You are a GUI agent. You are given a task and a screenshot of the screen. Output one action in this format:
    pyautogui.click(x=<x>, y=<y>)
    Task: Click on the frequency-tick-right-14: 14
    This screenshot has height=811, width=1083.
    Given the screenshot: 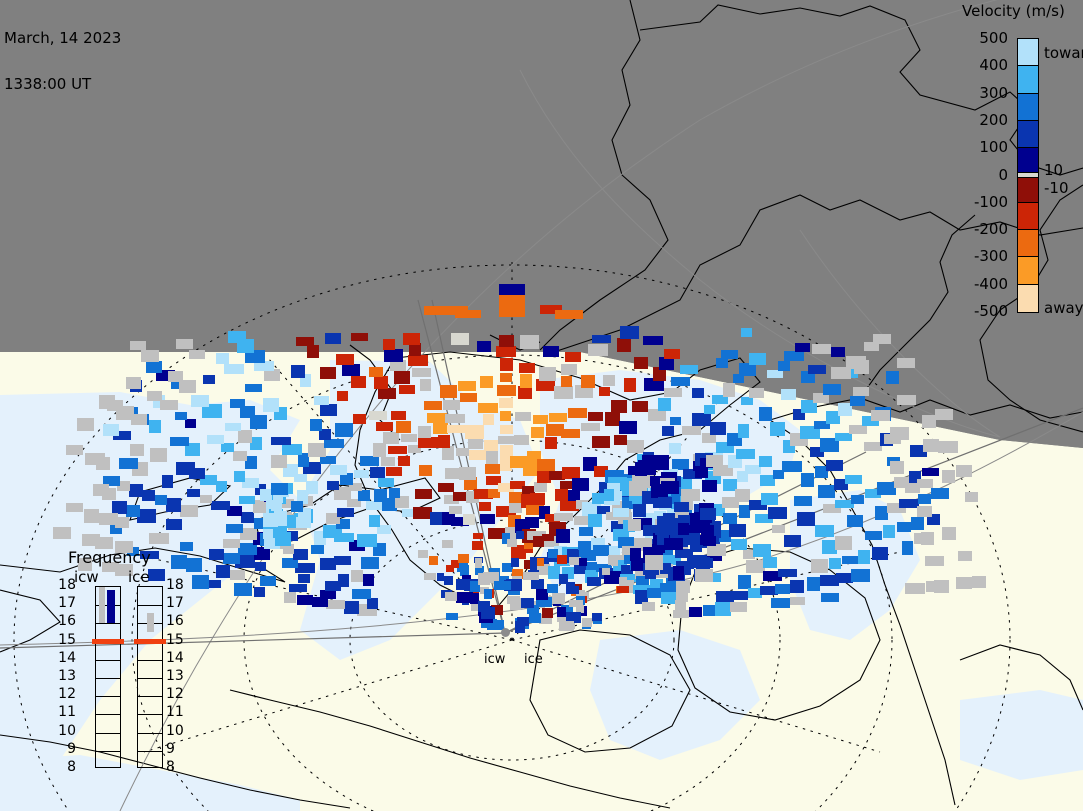 What is the action you would take?
    pyautogui.click(x=175, y=657)
    